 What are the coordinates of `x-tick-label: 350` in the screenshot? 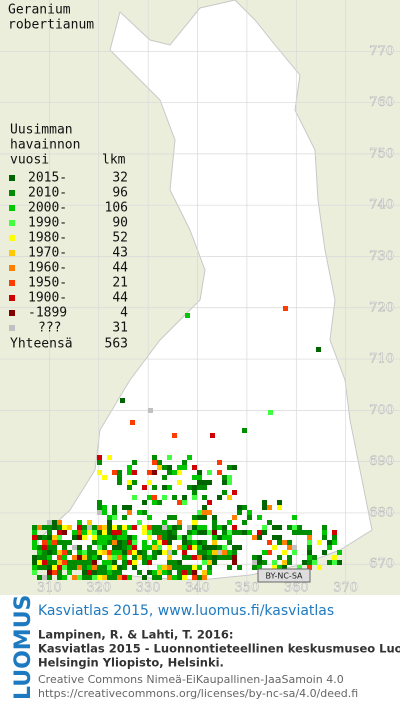 It's located at (246, 588).